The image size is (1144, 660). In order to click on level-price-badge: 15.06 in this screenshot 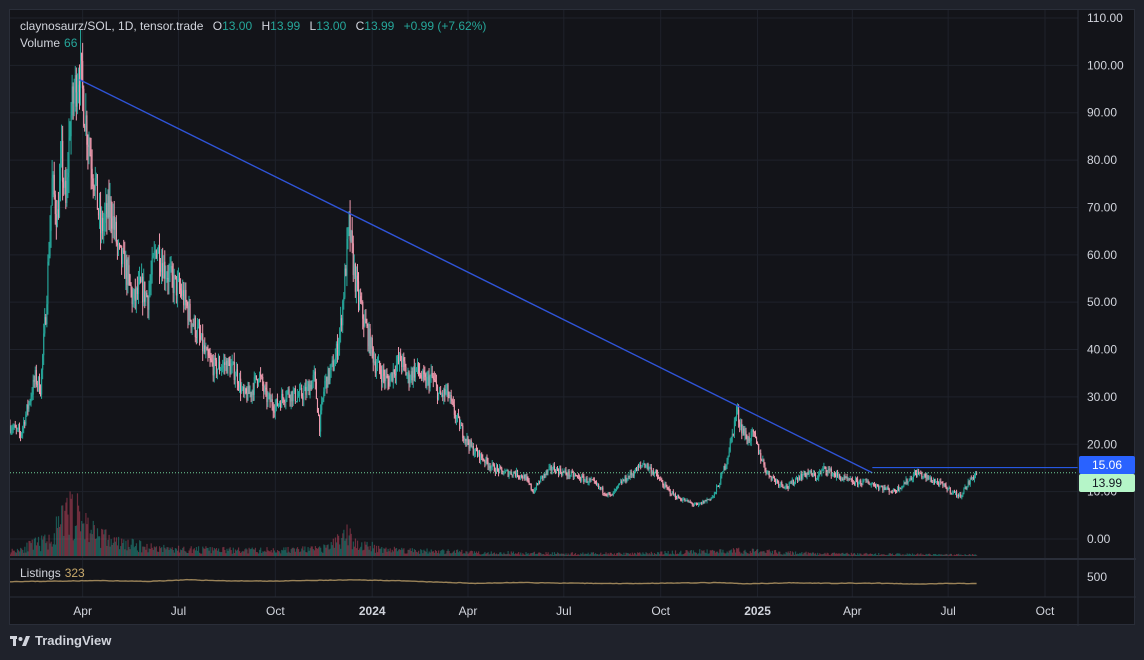, I will do `click(1107, 465)`.